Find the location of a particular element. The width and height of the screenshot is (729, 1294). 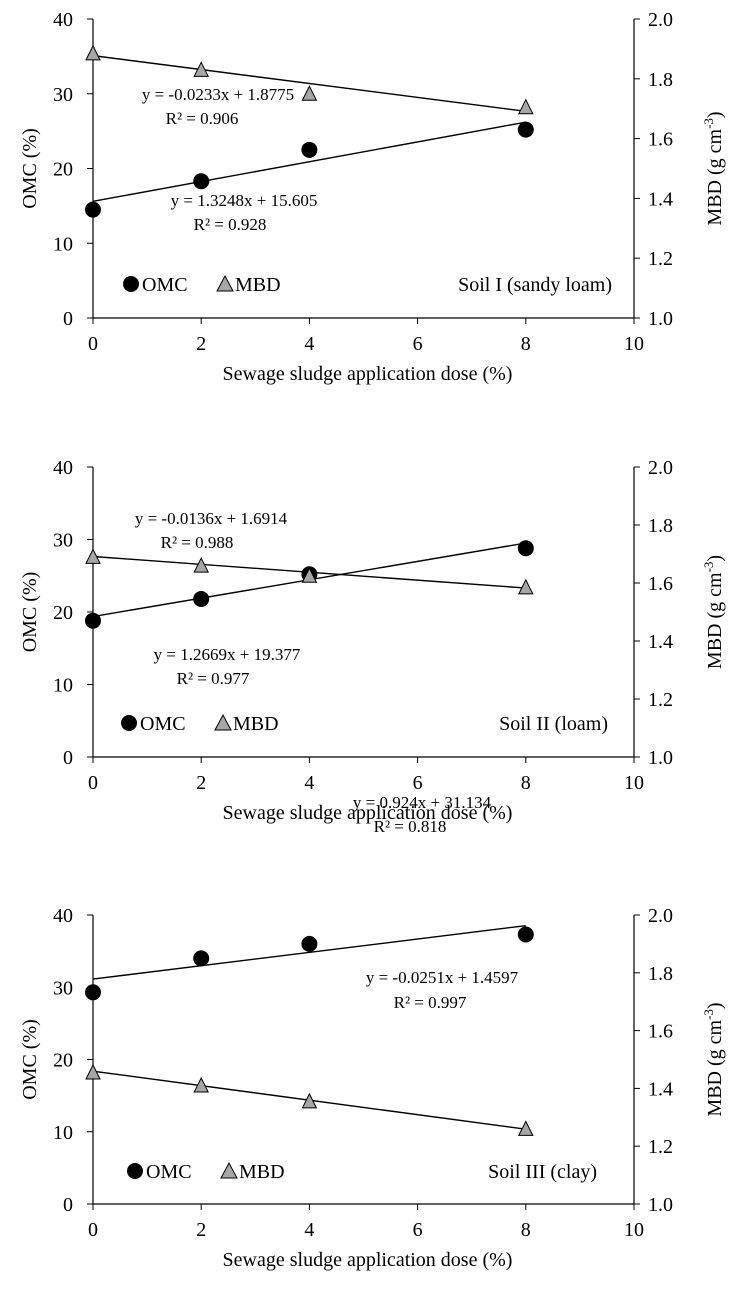

soil-label: Soil III (clay) is located at coordinates (542, 1172).